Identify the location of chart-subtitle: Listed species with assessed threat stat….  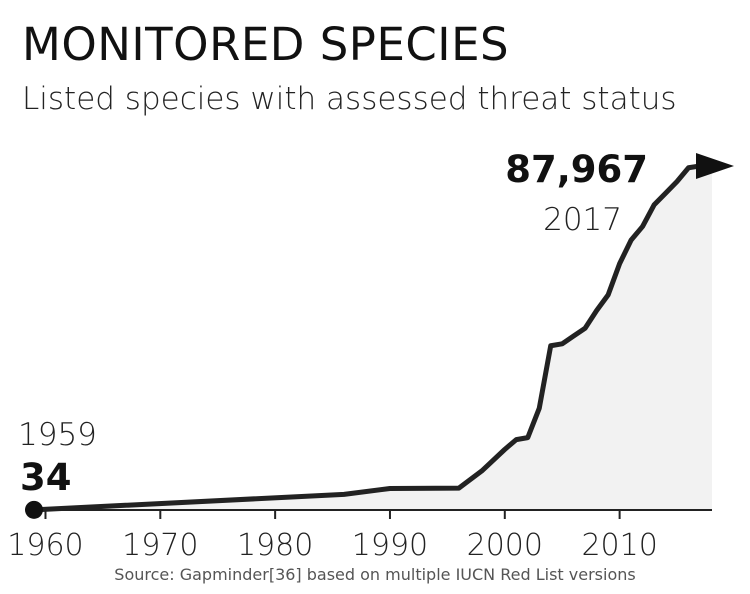
(349, 99).